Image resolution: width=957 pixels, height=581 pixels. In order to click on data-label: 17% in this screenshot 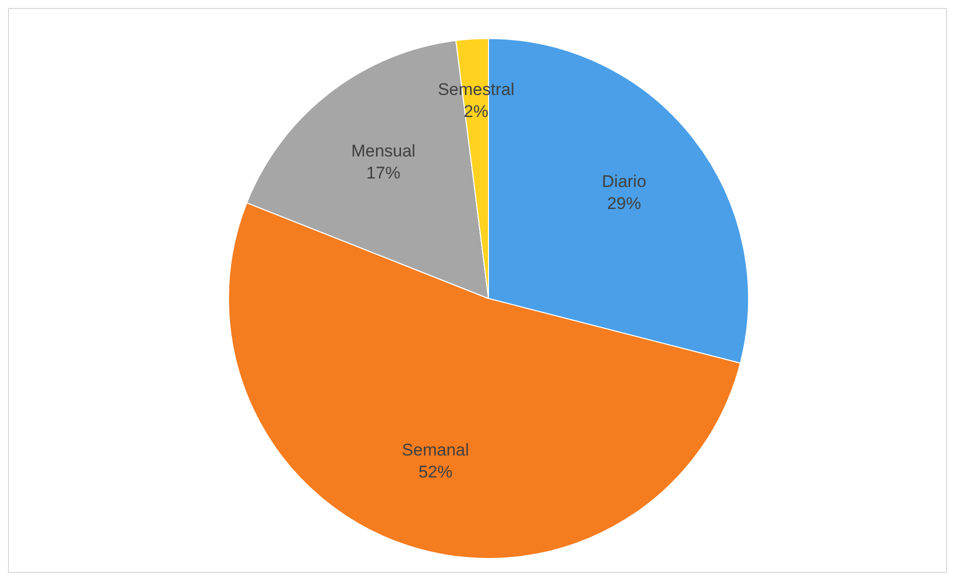, I will do `click(383, 173)`.